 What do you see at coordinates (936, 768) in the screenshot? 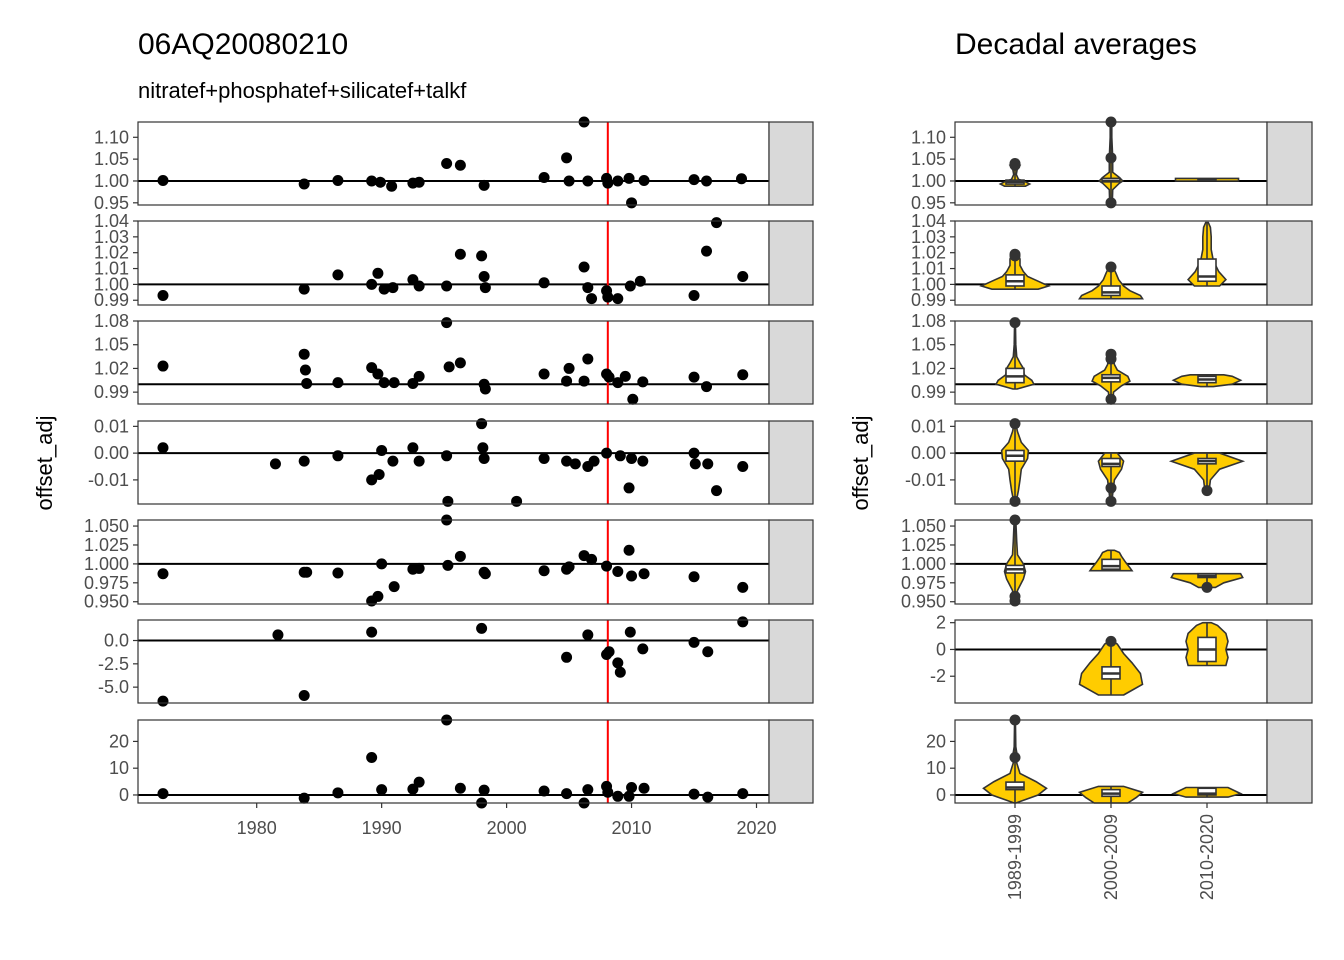
I see `y-tick-label: 10` at bounding box center [936, 768].